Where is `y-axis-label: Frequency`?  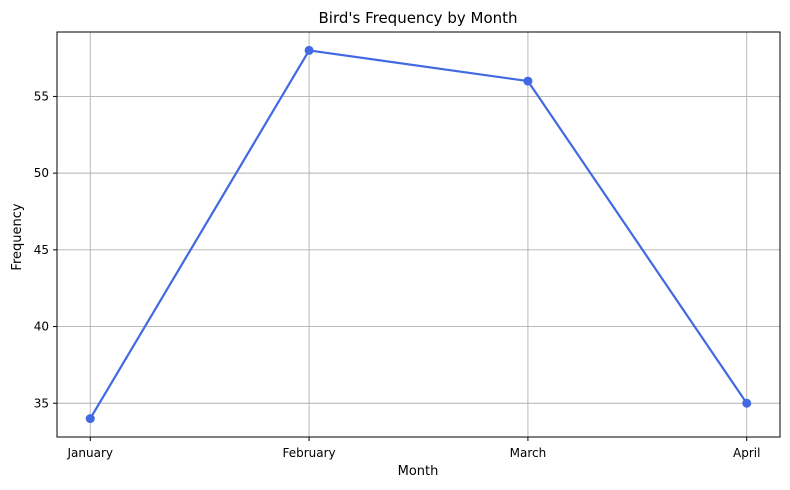 y-axis-label: Frequency is located at coordinates (17, 236).